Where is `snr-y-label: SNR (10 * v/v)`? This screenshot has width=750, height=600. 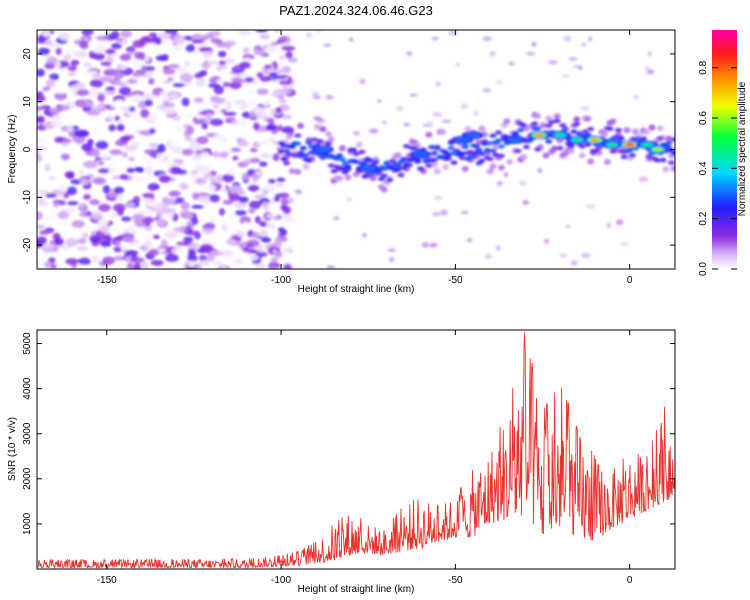 snr-y-label: SNR (10 * v/v) is located at coordinates (12, 449).